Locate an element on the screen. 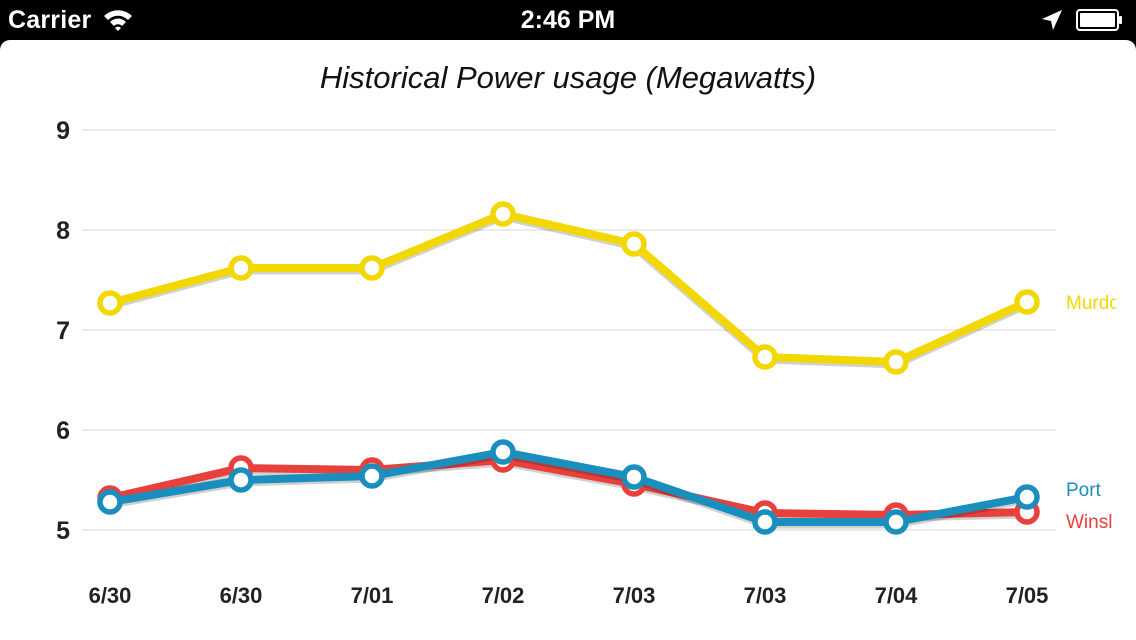  x-tick-label: 7/02 is located at coordinates (503, 595).